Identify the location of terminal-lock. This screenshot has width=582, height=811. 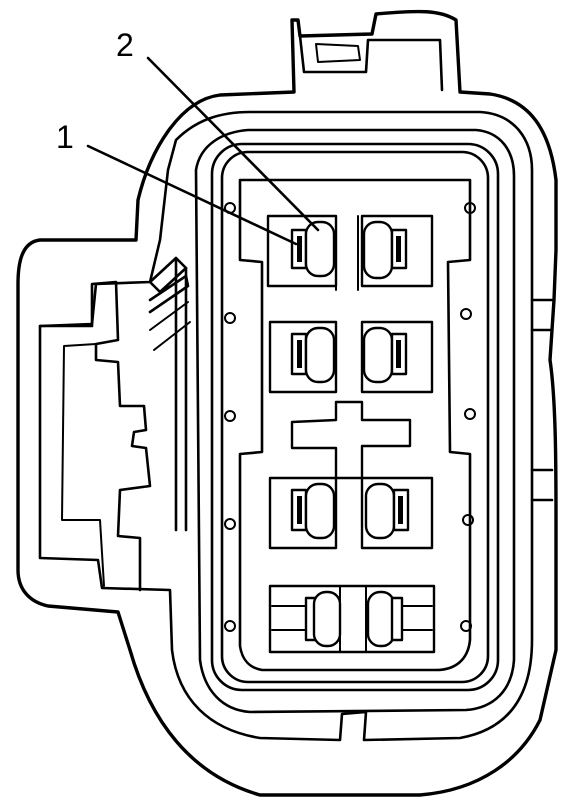
(397, 619).